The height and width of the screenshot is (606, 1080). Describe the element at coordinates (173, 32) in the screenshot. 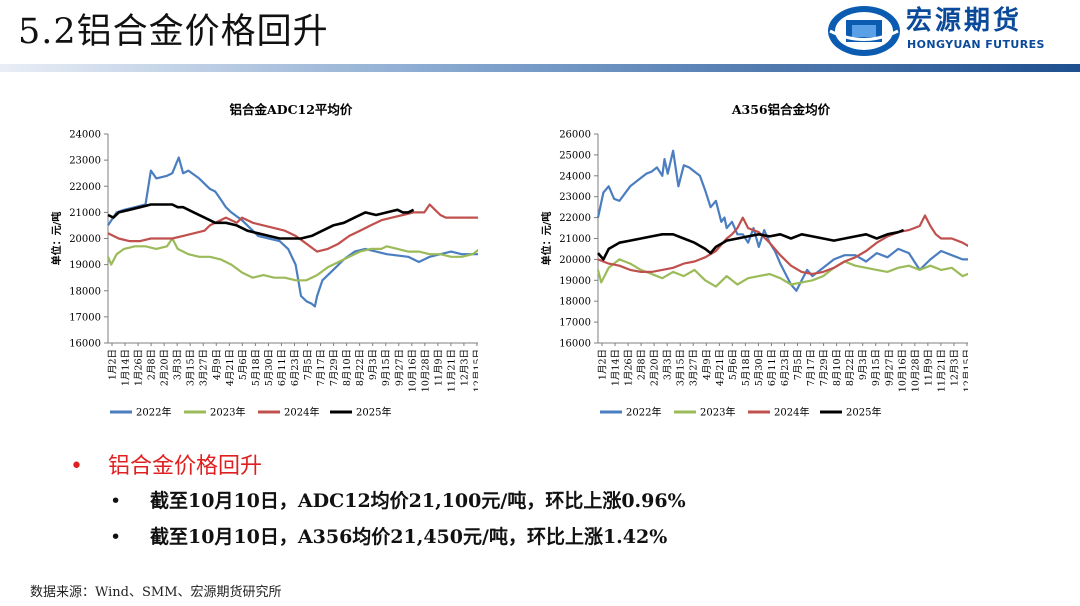

I see `slide-title: 5.2铝合金价格回升` at that location.